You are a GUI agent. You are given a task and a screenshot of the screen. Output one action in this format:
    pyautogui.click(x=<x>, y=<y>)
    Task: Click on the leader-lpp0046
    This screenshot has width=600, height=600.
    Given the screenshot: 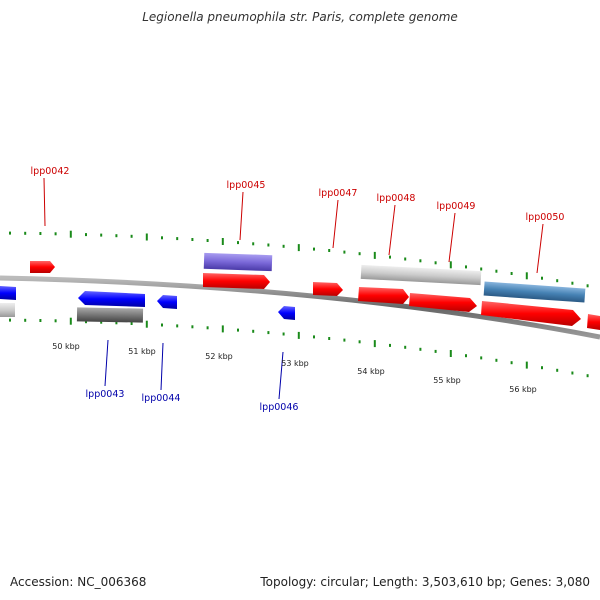 What is the action you would take?
    pyautogui.click(x=281, y=375)
    